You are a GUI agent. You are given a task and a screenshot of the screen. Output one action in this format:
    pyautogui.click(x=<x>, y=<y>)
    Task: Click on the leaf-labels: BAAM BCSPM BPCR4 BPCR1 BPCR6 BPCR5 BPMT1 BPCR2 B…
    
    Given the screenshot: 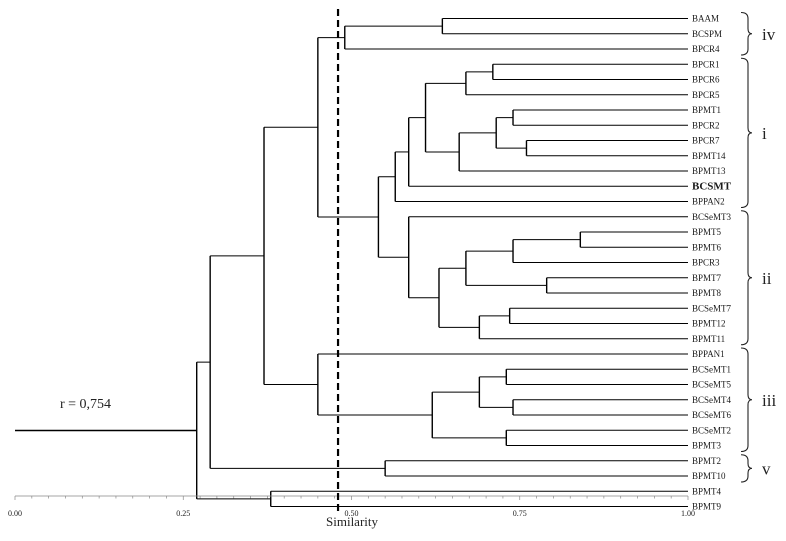 What is the action you would take?
    pyautogui.click(x=712, y=263)
    